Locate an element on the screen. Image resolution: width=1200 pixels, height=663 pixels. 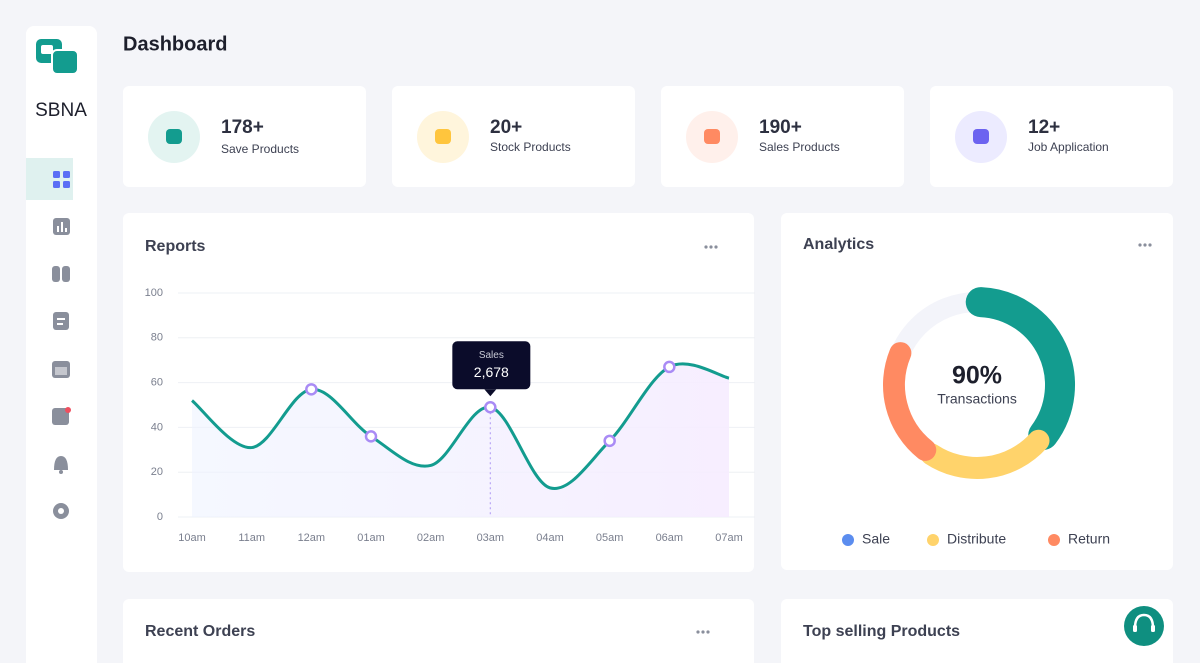
tooltip is located at coordinates (491, 365).